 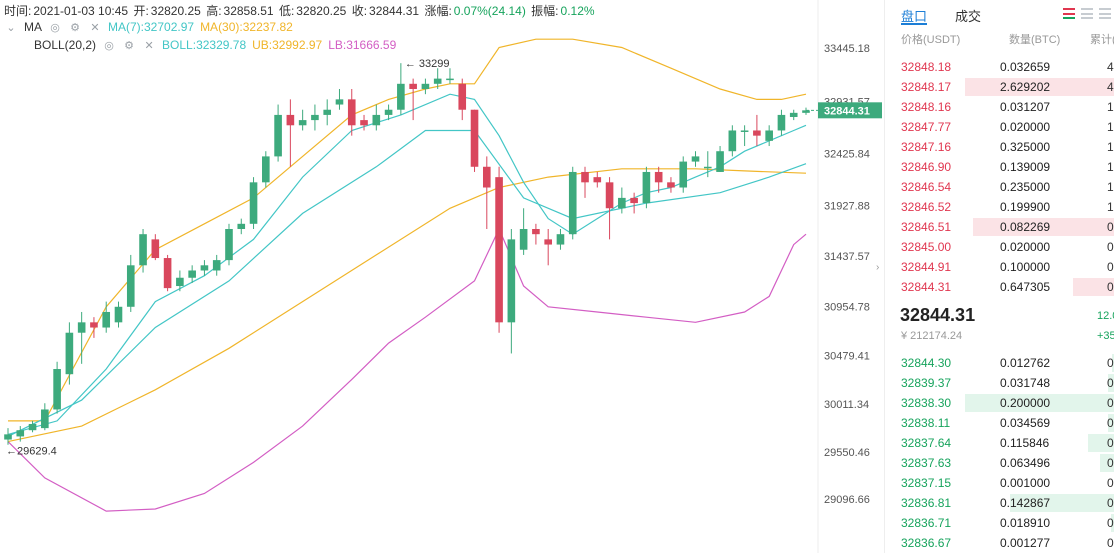 What do you see at coordinates (999, 227) in the screenshot?
I see `ask-row: 32846.51 0.082269 0.849` at bounding box center [999, 227].